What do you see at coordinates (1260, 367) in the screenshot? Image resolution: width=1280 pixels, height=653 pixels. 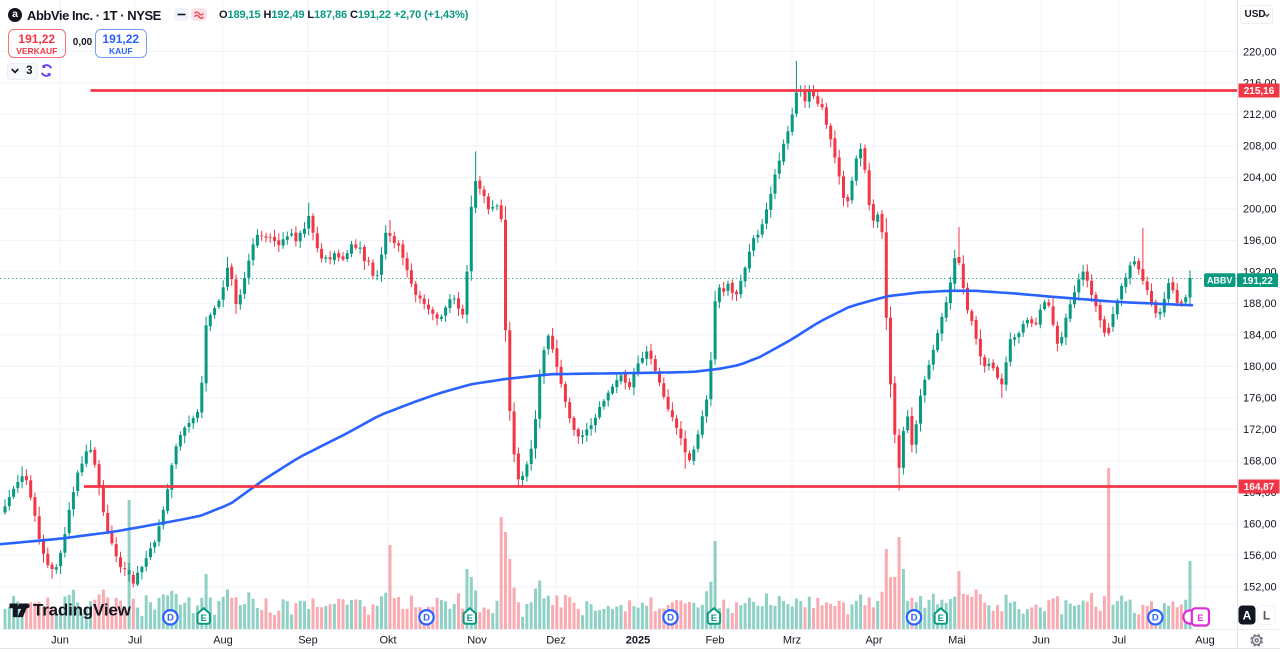 I see `svg-text: 180,00` at bounding box center [1260, 367].